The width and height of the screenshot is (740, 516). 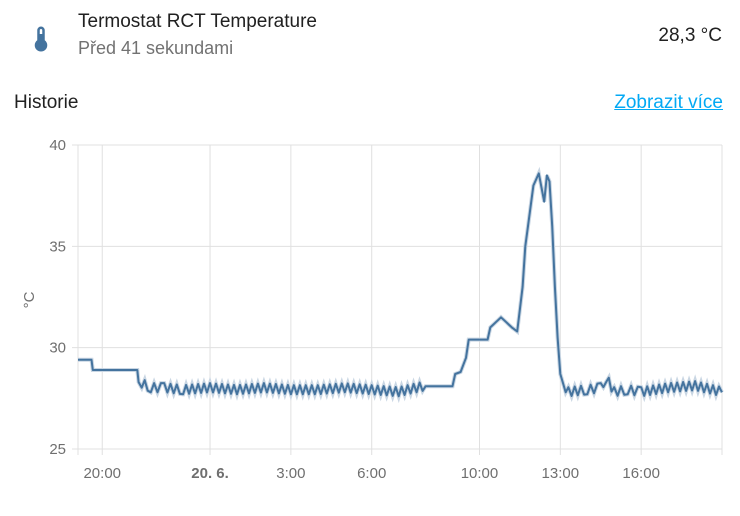 What do you see at coordinates (29, 299) in the screenshot?
I see `y-axis-title: °C` at bounding box center [29, 299].